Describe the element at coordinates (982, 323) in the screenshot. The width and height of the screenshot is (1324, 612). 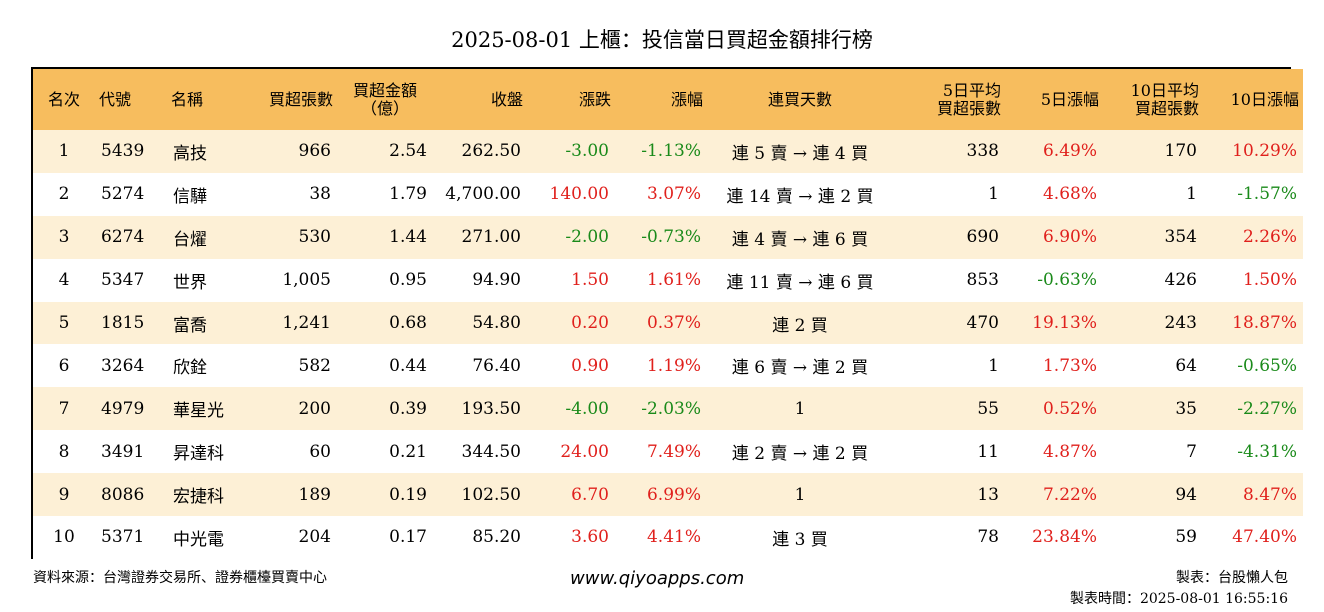
I see `cell-avg5: 470` at that location.